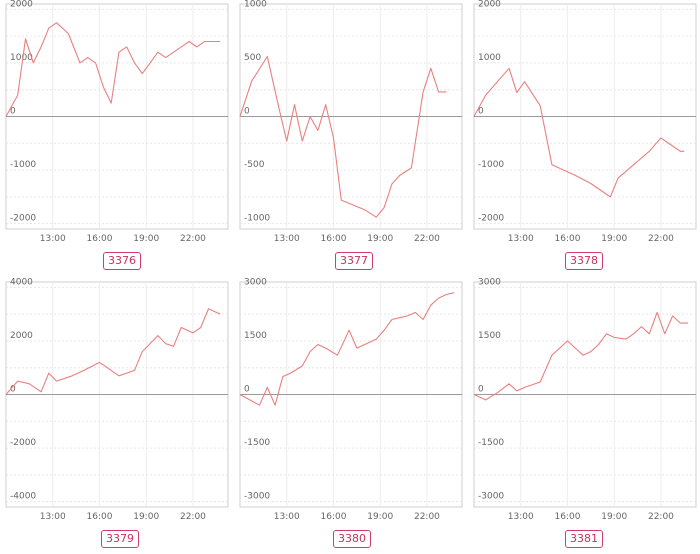 The width and height of the screenshot is (700, 554). Describe the element at coordinates (481, 112) in the screenshot. I see `y-tick-label-3378: 0` at that location.